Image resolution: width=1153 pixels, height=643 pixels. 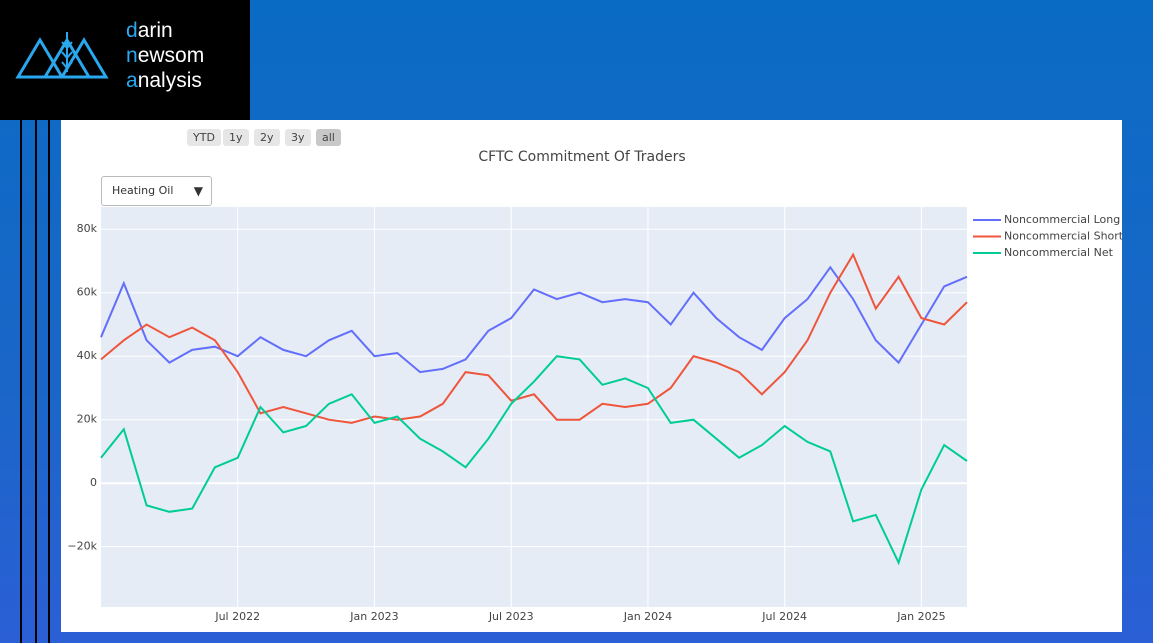 I want to click on logo-word: analysis, so click(x=164, y=80).